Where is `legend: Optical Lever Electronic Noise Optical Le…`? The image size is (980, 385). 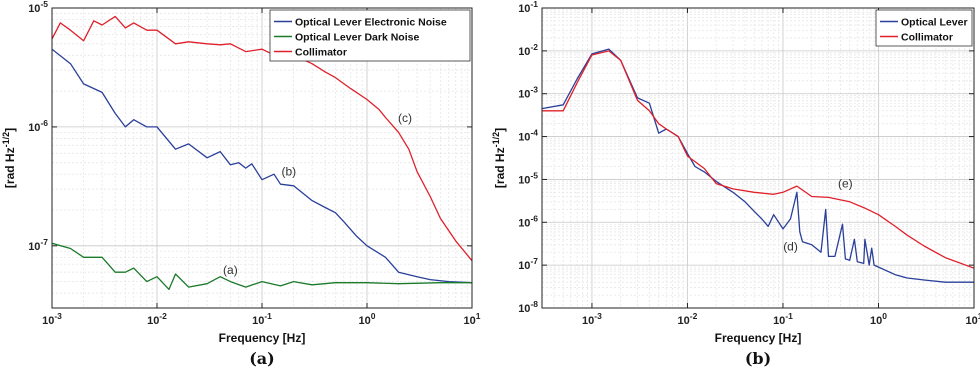 legend: Optical Lever Electronic Noise Optical Le… is located at coordinates (370, 35).